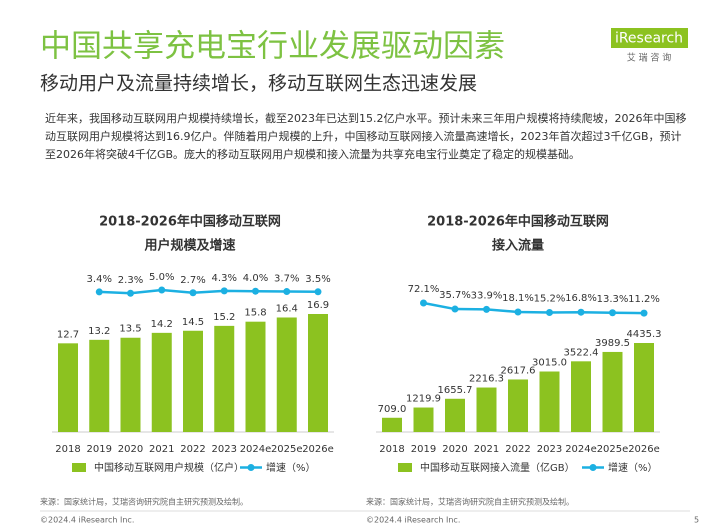 This screenshot has height=532, width=710. What do you see at coordinates (487, 295) in the screenshot?
I see `line-label: 33.9%` at bounding box center [487, 295].